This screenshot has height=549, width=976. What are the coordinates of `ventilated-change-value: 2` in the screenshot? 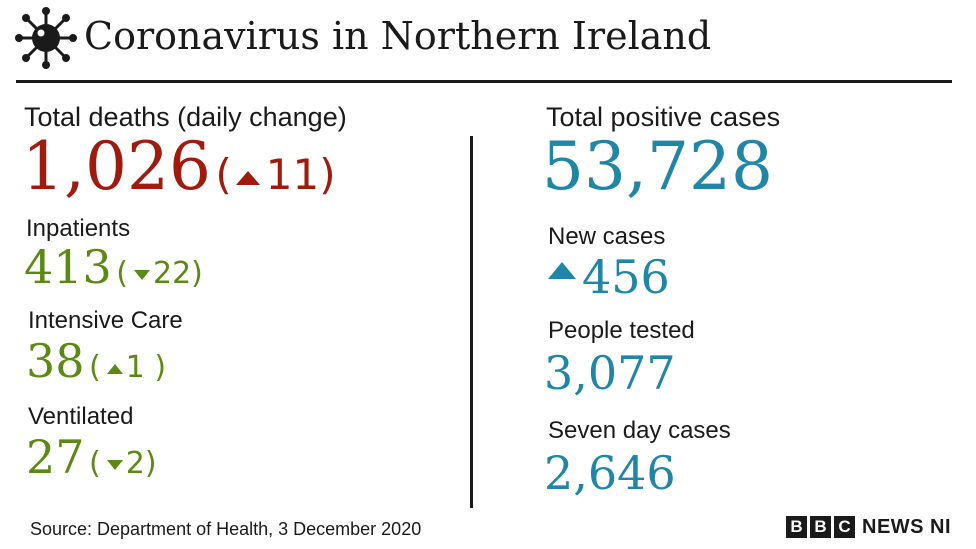 It's located at (135, 463).